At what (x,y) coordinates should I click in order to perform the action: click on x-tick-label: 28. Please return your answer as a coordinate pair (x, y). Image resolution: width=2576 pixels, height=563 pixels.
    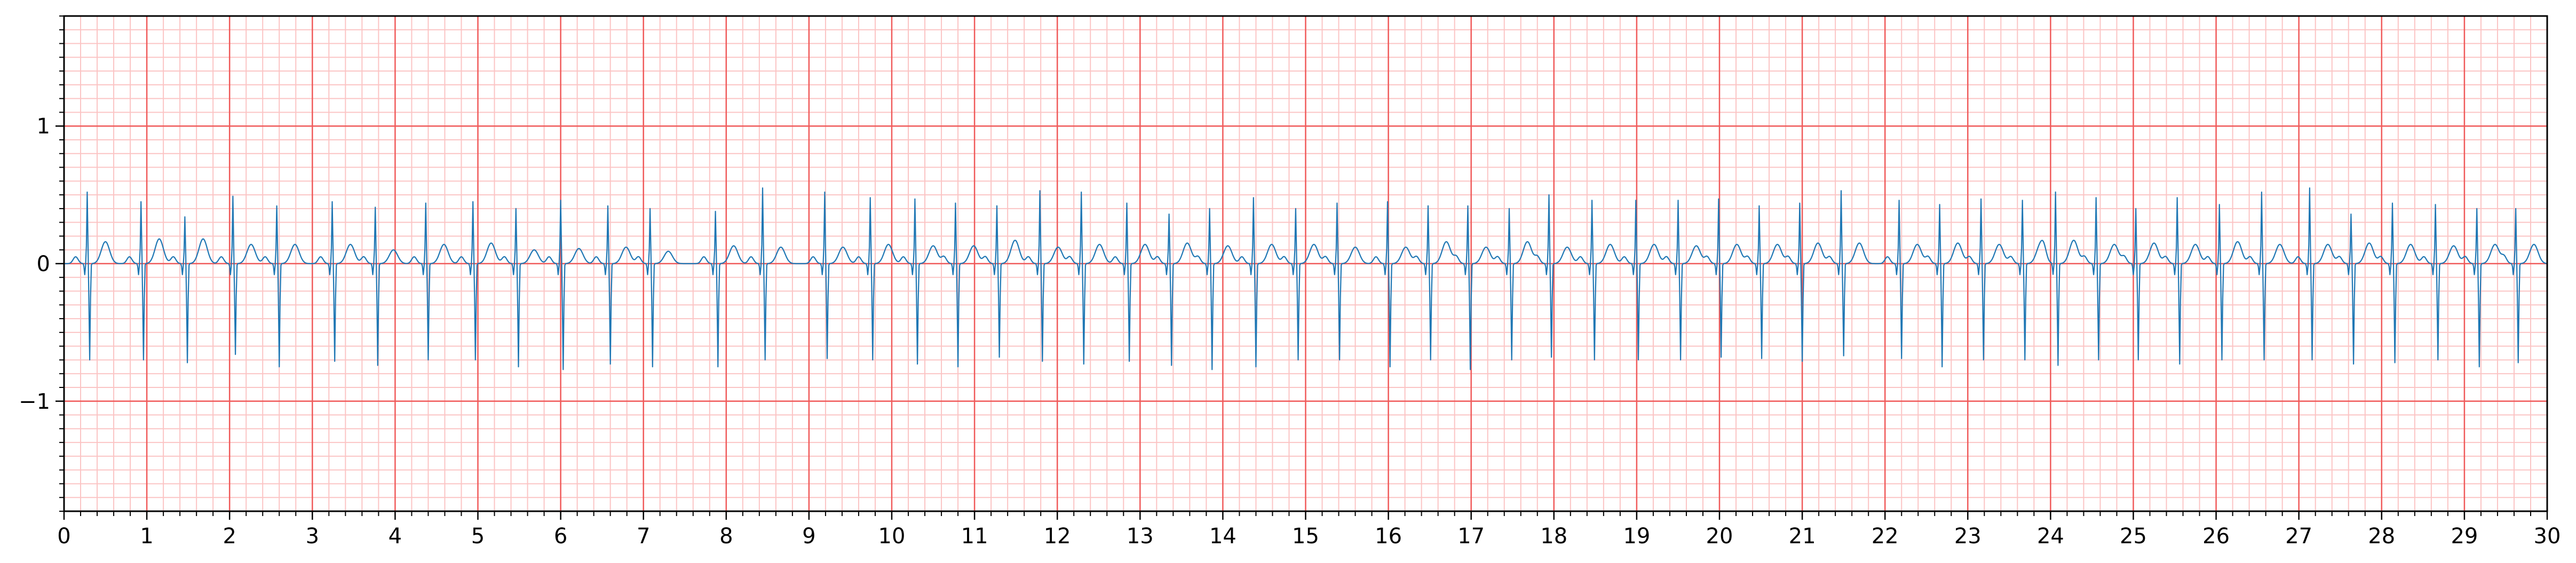
    Looking at the image, I should click on (2381, 536).